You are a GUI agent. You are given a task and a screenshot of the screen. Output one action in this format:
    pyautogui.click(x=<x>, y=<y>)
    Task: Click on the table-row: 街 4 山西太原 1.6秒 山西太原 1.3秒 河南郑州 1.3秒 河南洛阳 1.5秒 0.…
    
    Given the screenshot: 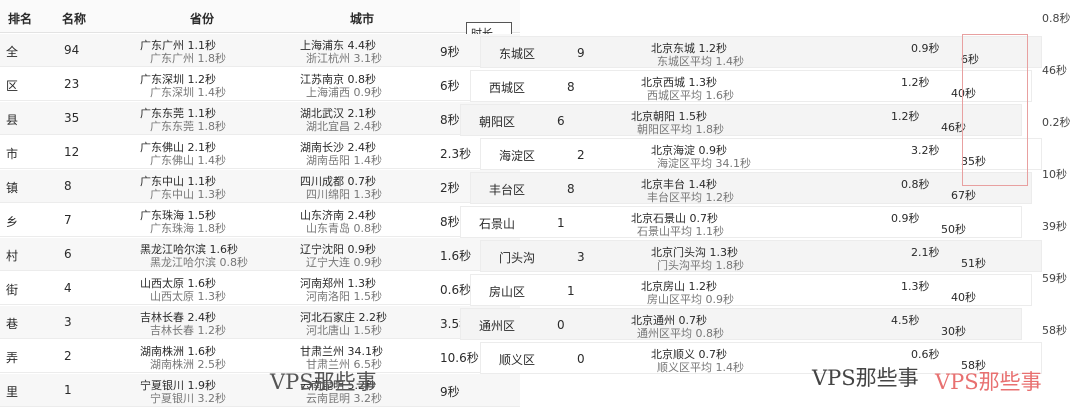 What is the action you would take?
    pyautogui.click(x=260, y=288)
    